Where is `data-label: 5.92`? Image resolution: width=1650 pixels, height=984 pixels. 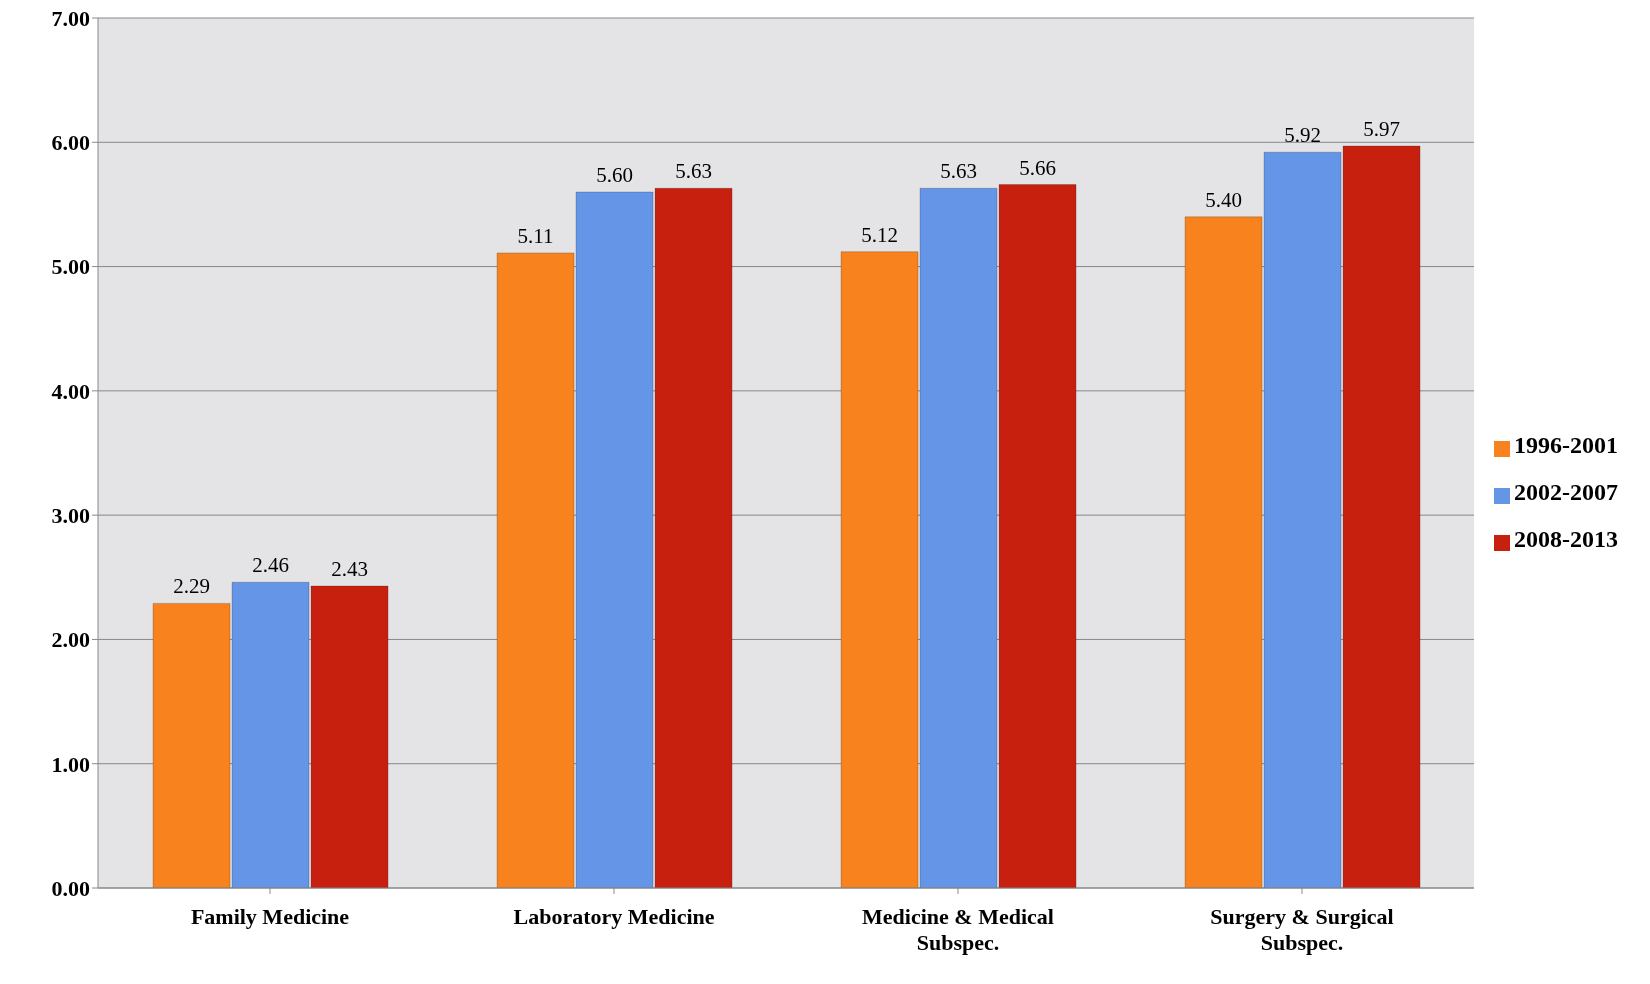 data-label: 5.92 is located at coordinates (1302, 135).